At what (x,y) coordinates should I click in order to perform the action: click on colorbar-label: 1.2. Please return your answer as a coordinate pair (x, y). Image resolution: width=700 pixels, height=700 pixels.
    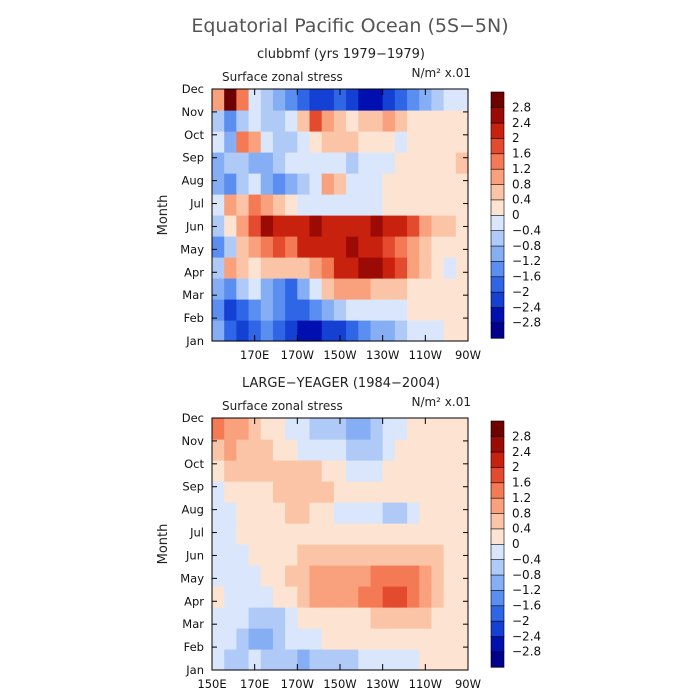
    Looking at the image, I should click on (521, 169).